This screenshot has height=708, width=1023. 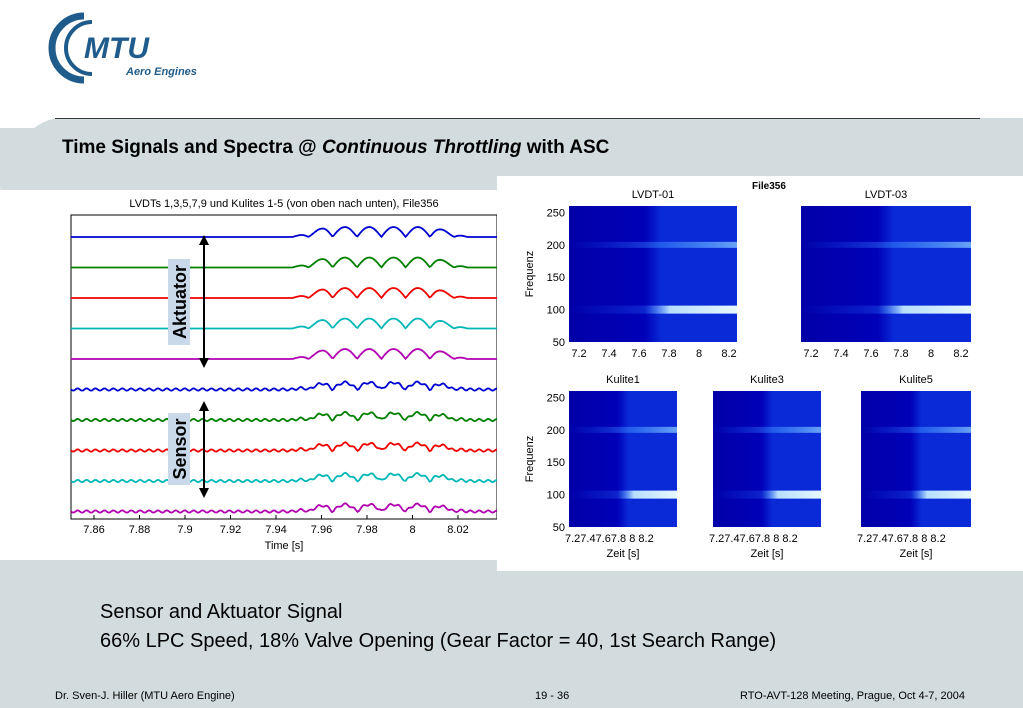 What do you see at coordinates (530, 459) in the screenshot?
I see `y-axis-label: Frequenz` at bounding box center [530, 459].